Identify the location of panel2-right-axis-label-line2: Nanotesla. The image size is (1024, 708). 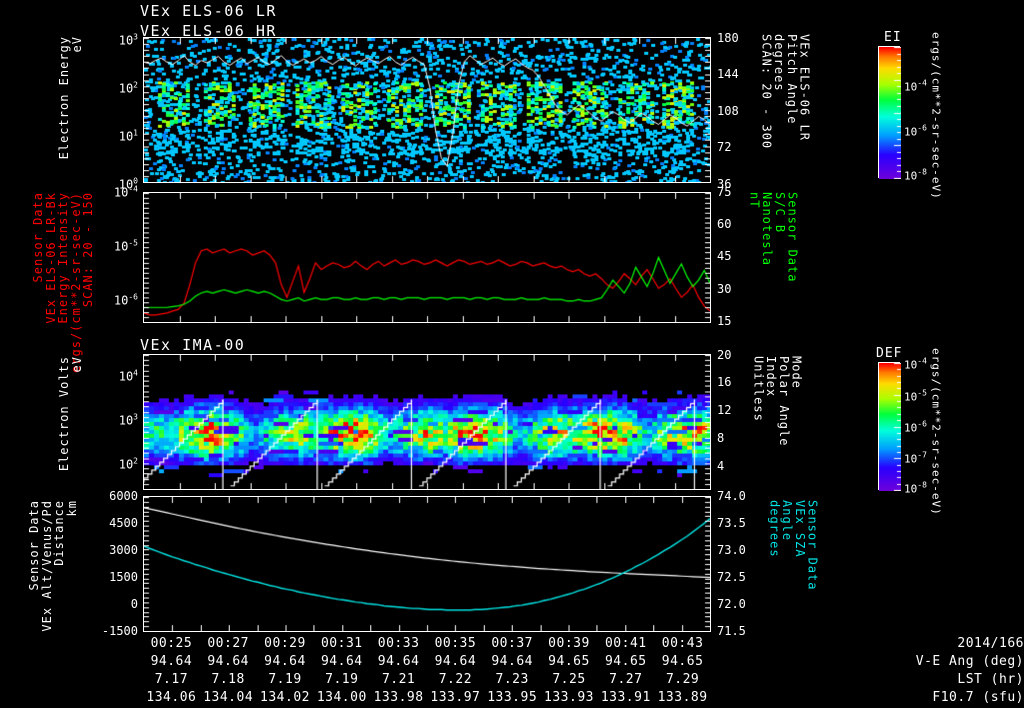
(767, 229).